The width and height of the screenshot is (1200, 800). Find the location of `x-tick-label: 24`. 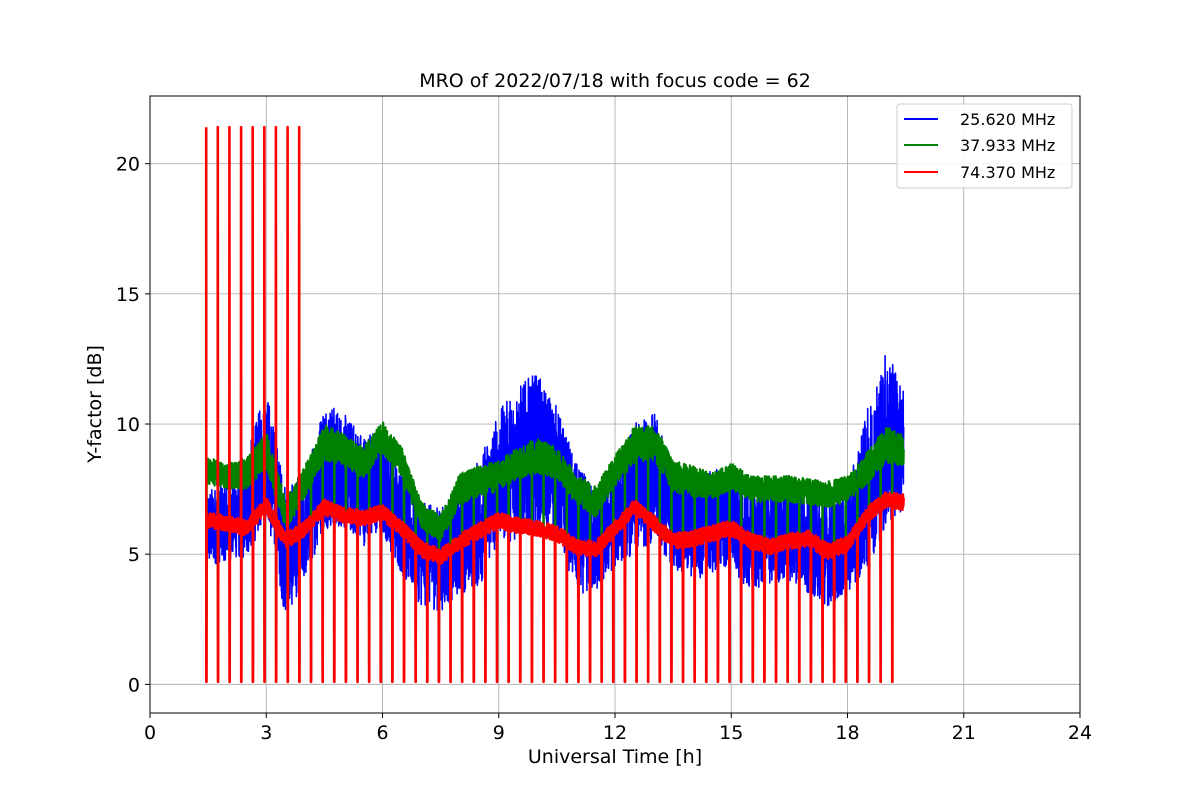

x-tick-label: 24 is located at coordinates (1080, 733).